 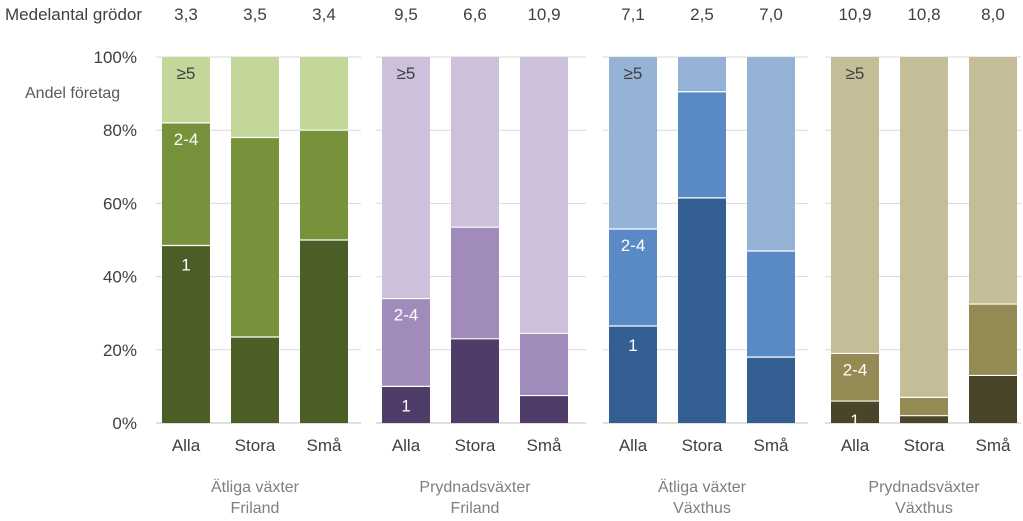 I want to click on y-tick-label: 80%, so click(x=120, y=130).